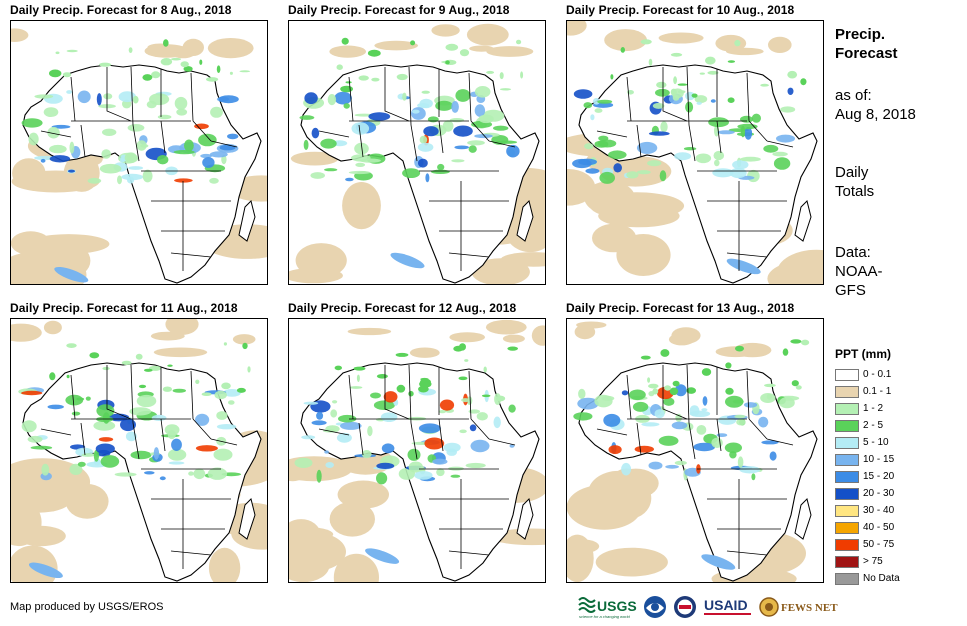  I want to click on madagascar-outline, so click(247, 221).